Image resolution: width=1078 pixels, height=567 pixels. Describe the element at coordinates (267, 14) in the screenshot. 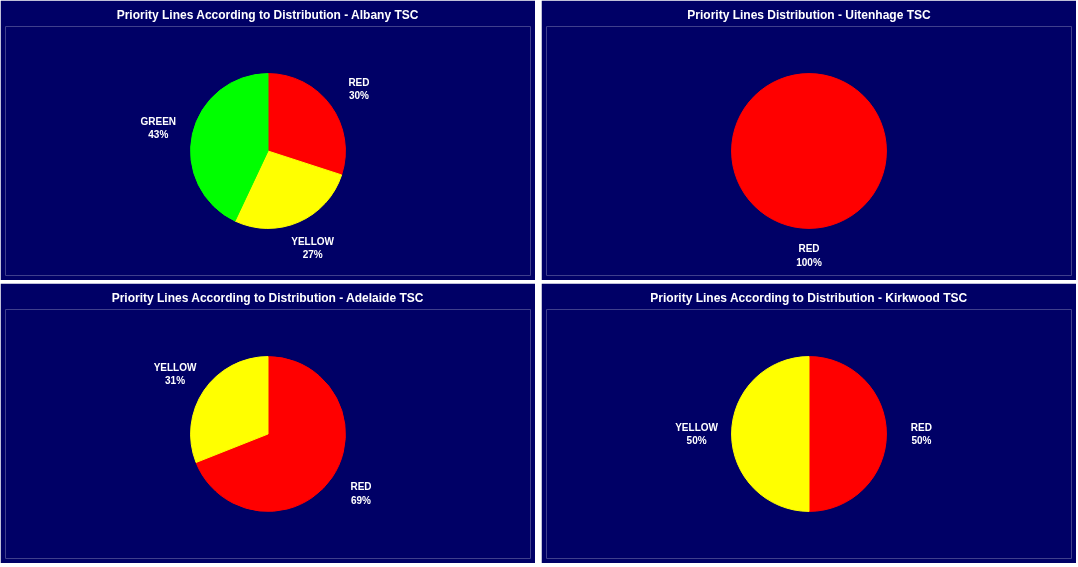

I see `chart-title: Priority Lines According to Distribution - Albany TSC` at that location.